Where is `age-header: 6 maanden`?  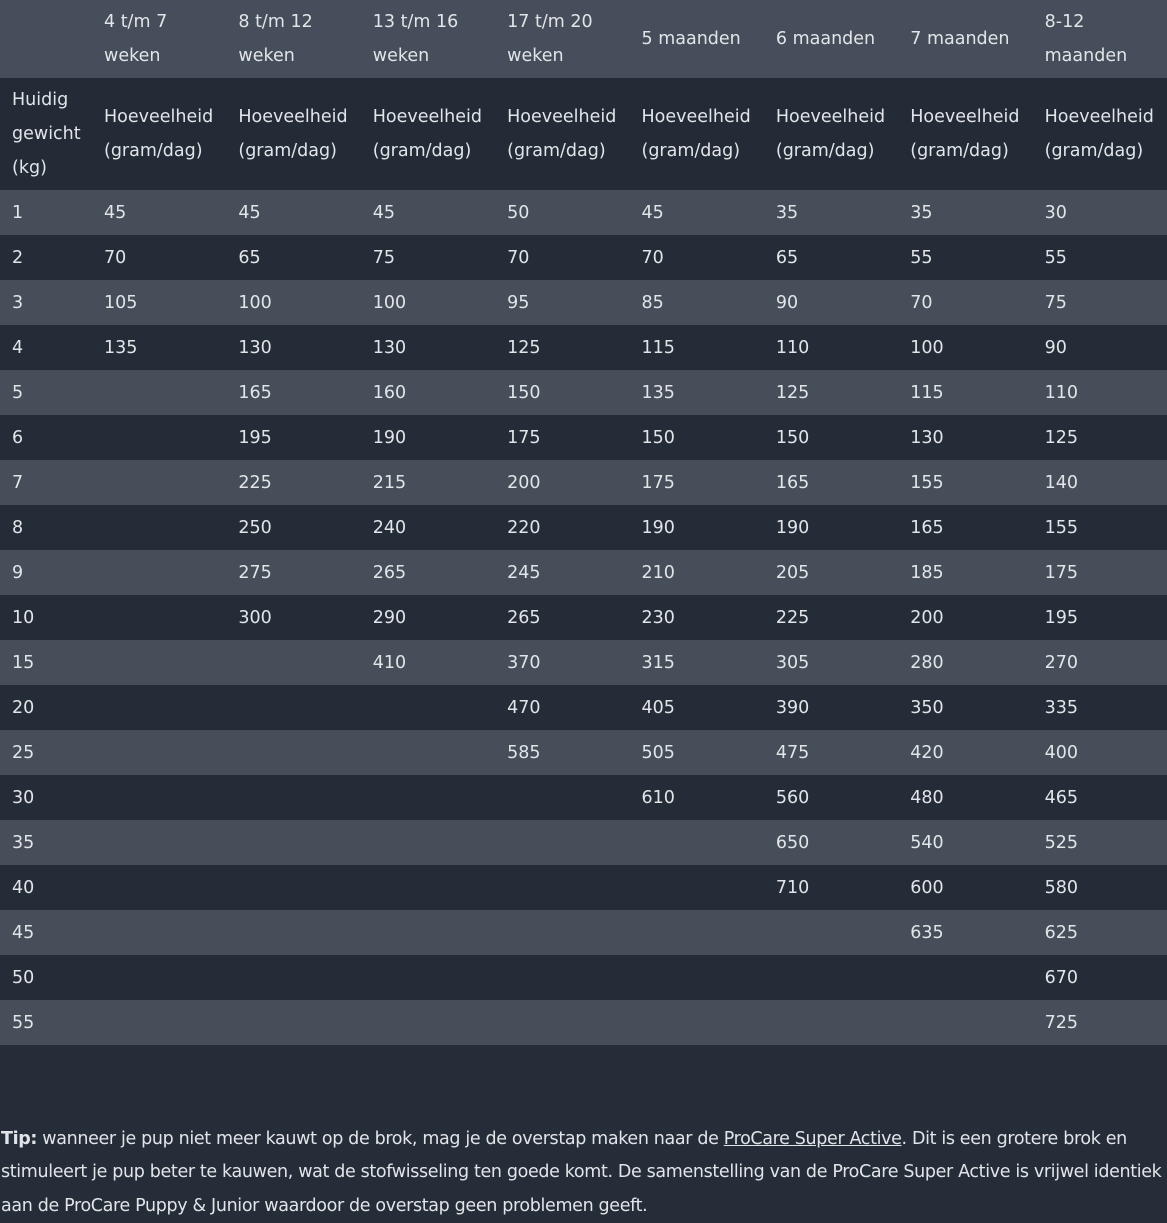
age-header: 6 maanden is located at coordinates (831, 39).